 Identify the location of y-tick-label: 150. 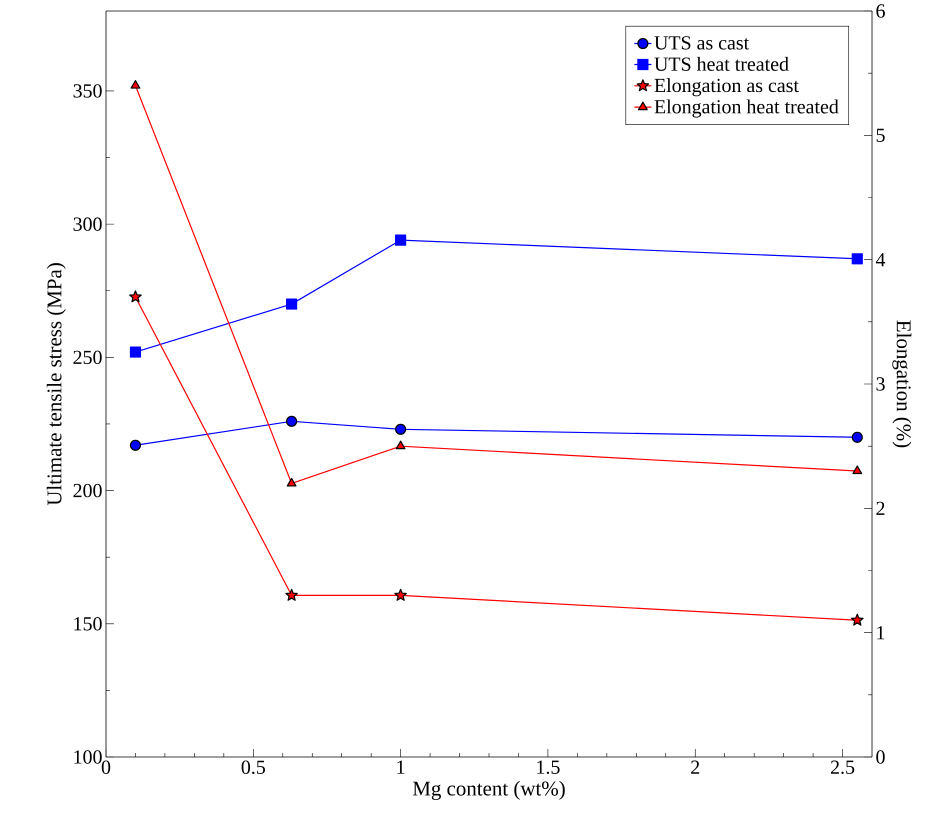
(88, 623).